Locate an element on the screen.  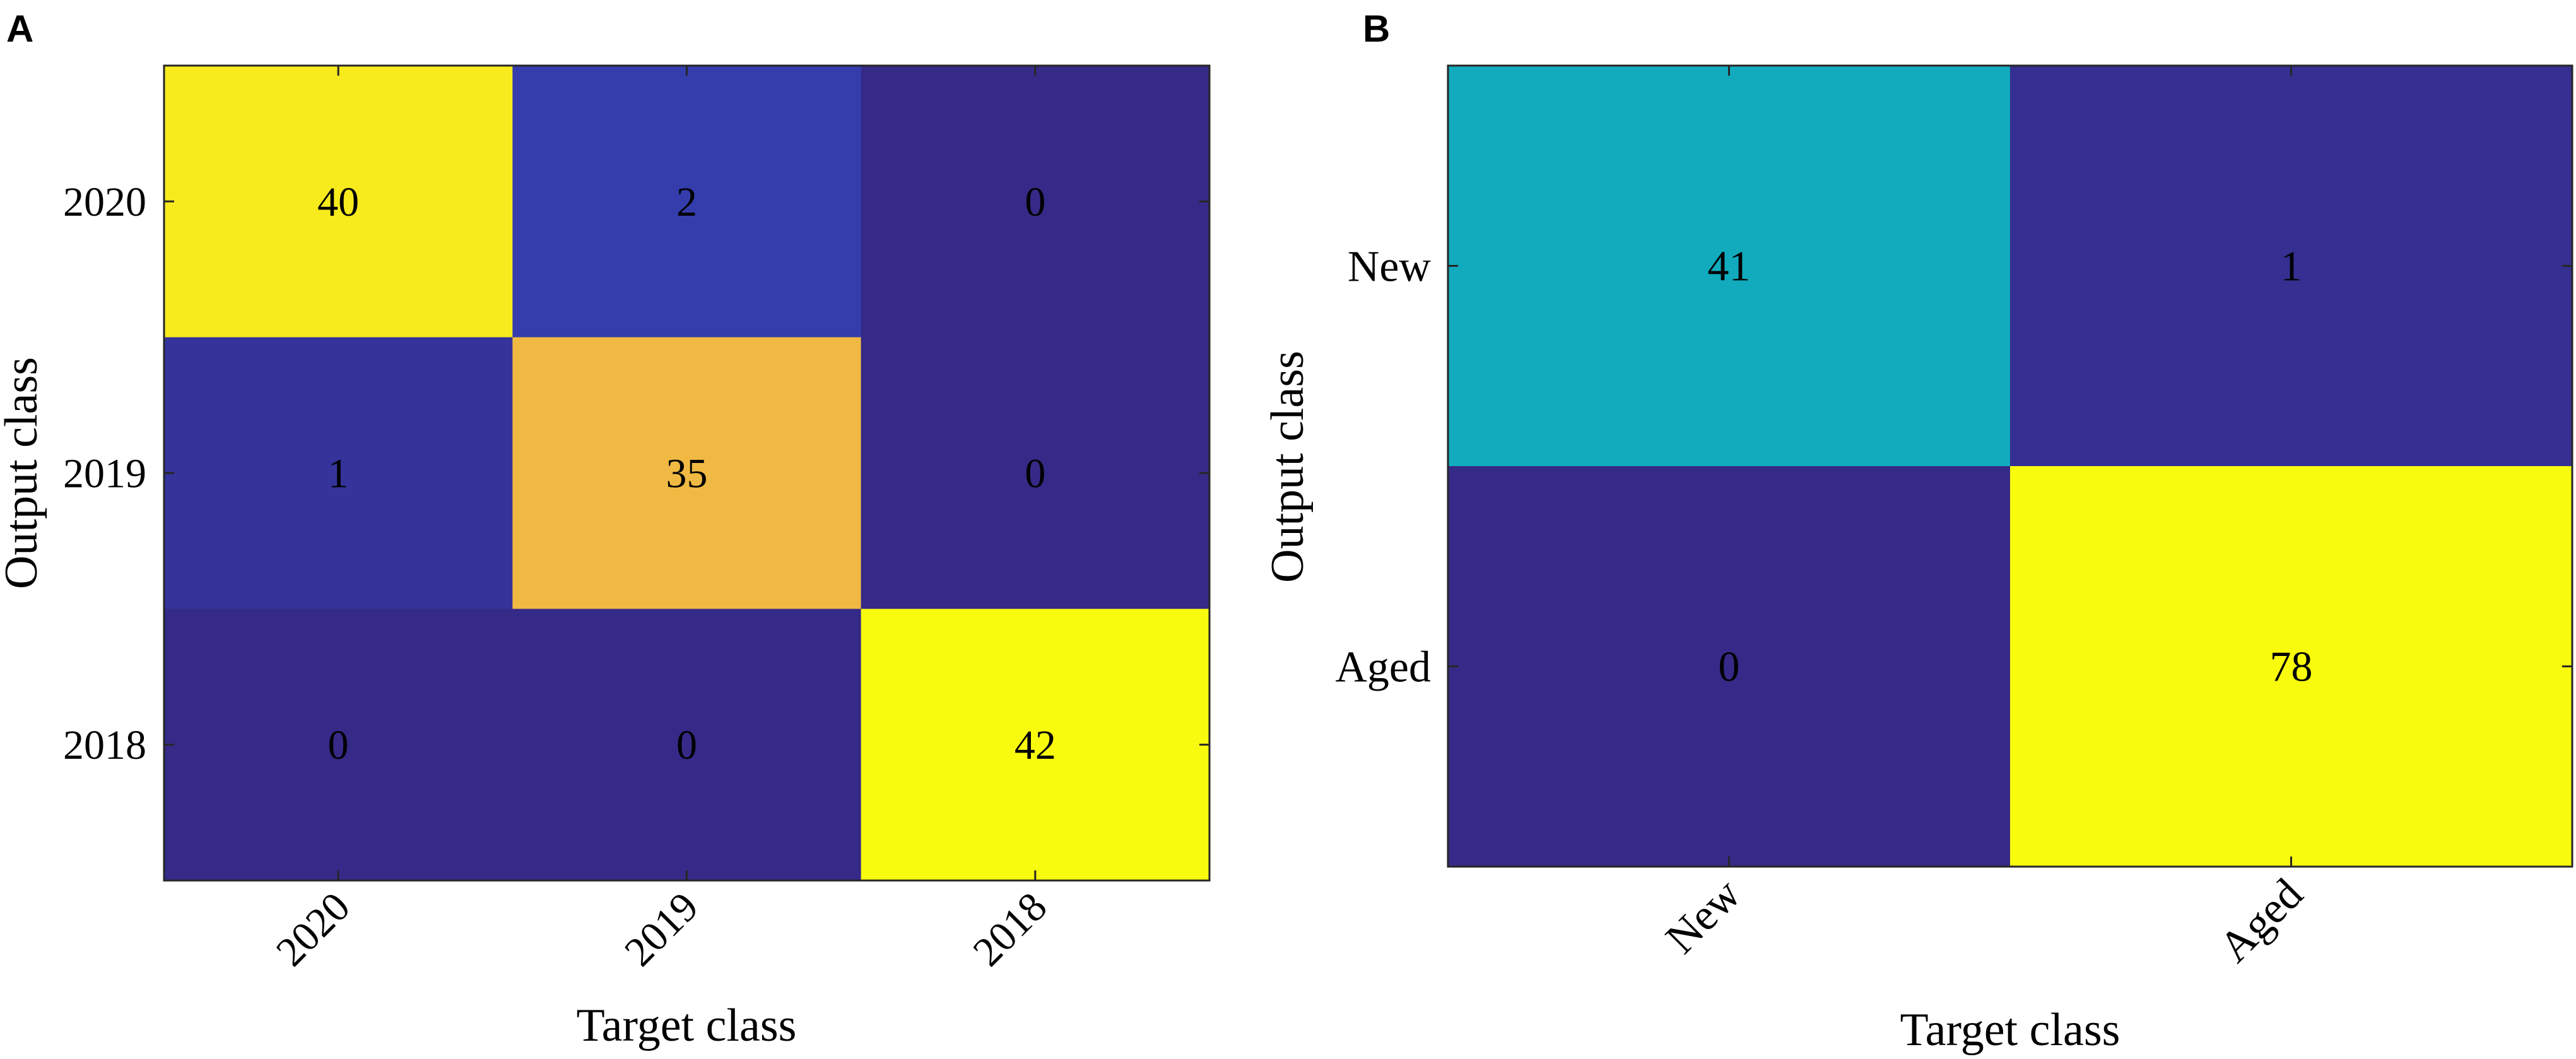
a-cell-value-r2-c2: 42 is located at coordinates (1035, 745).